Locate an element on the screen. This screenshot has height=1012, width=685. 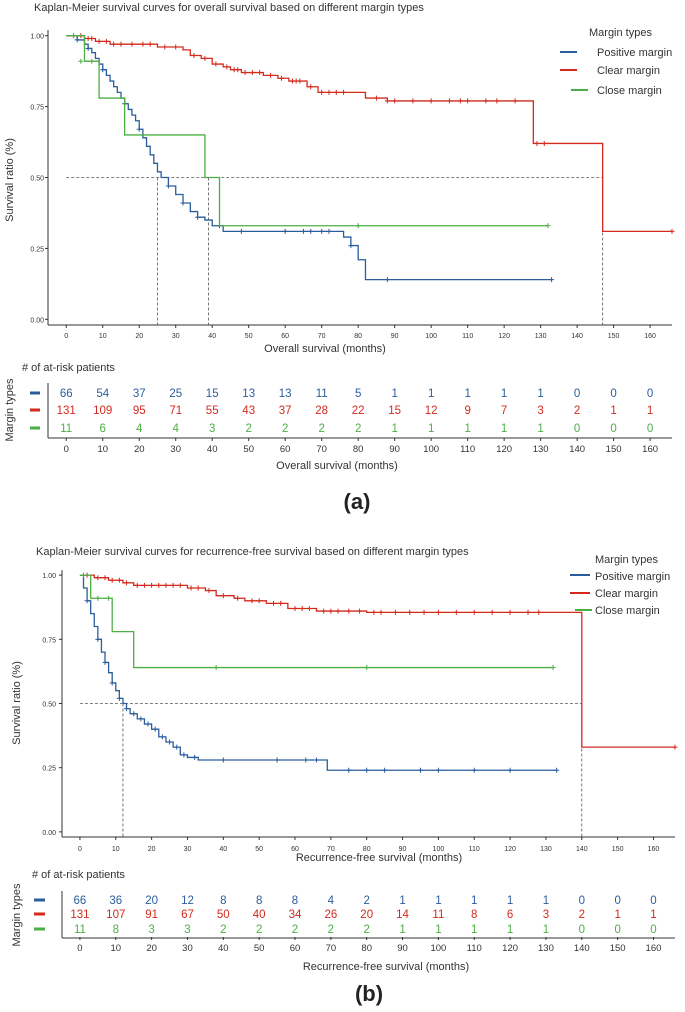
panel-b-risk-value: 20 is located at coordinates (151, 901).